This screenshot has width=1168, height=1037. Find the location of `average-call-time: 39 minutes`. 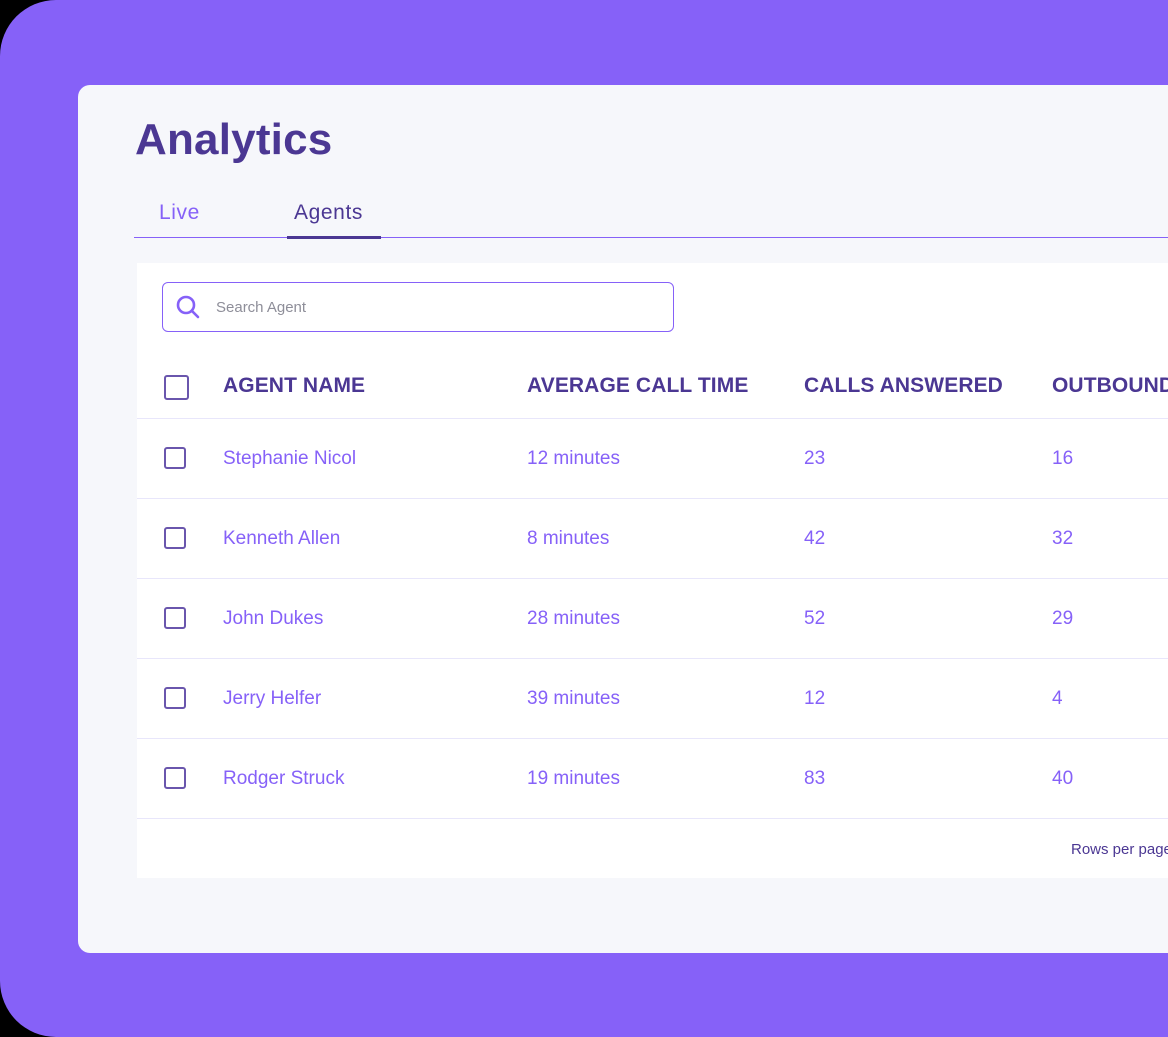

average-call-time: 39 minutes is located at coordinates (573, 698).